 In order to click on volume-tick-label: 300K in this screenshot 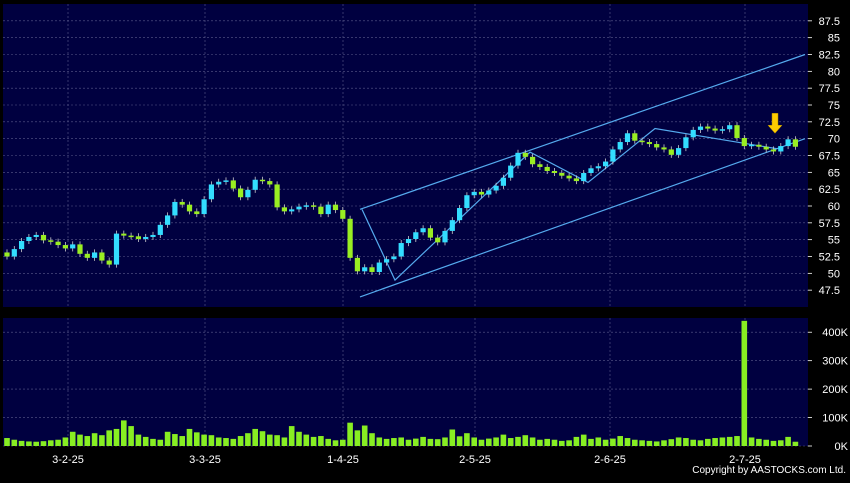, I will do `click(835, 362)`.